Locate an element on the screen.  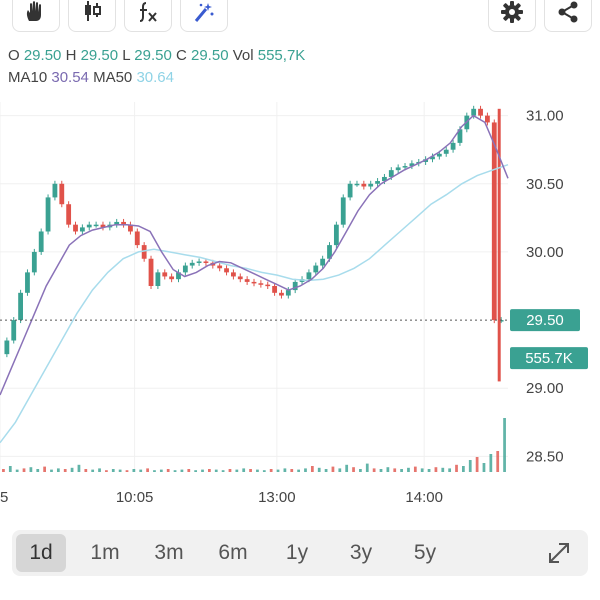
hand-icon is located at coordinates (33, 11).